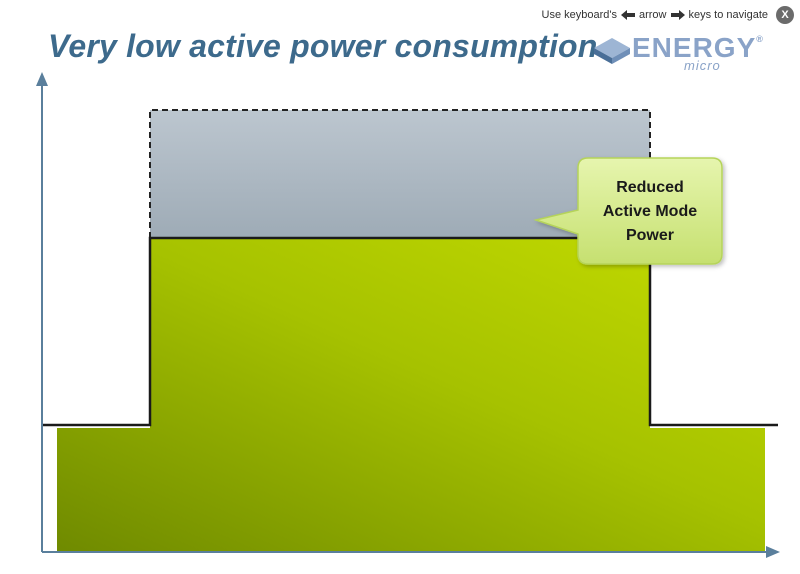  What do you see at coordinates (612, 51) in the screenshot?
I see `energy-micro-logo-icon` at bounding box center [612, 51].